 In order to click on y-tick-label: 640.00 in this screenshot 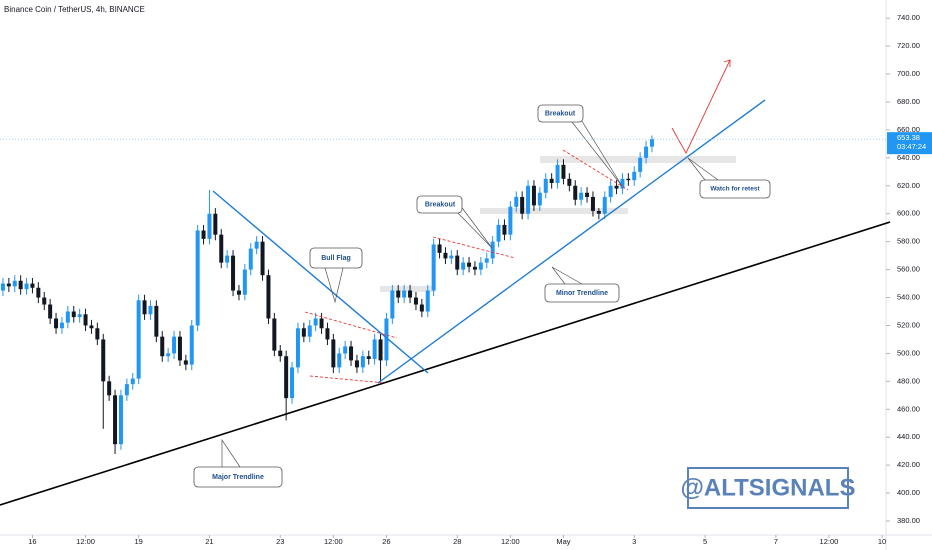, I will do `click(908, 157)`.